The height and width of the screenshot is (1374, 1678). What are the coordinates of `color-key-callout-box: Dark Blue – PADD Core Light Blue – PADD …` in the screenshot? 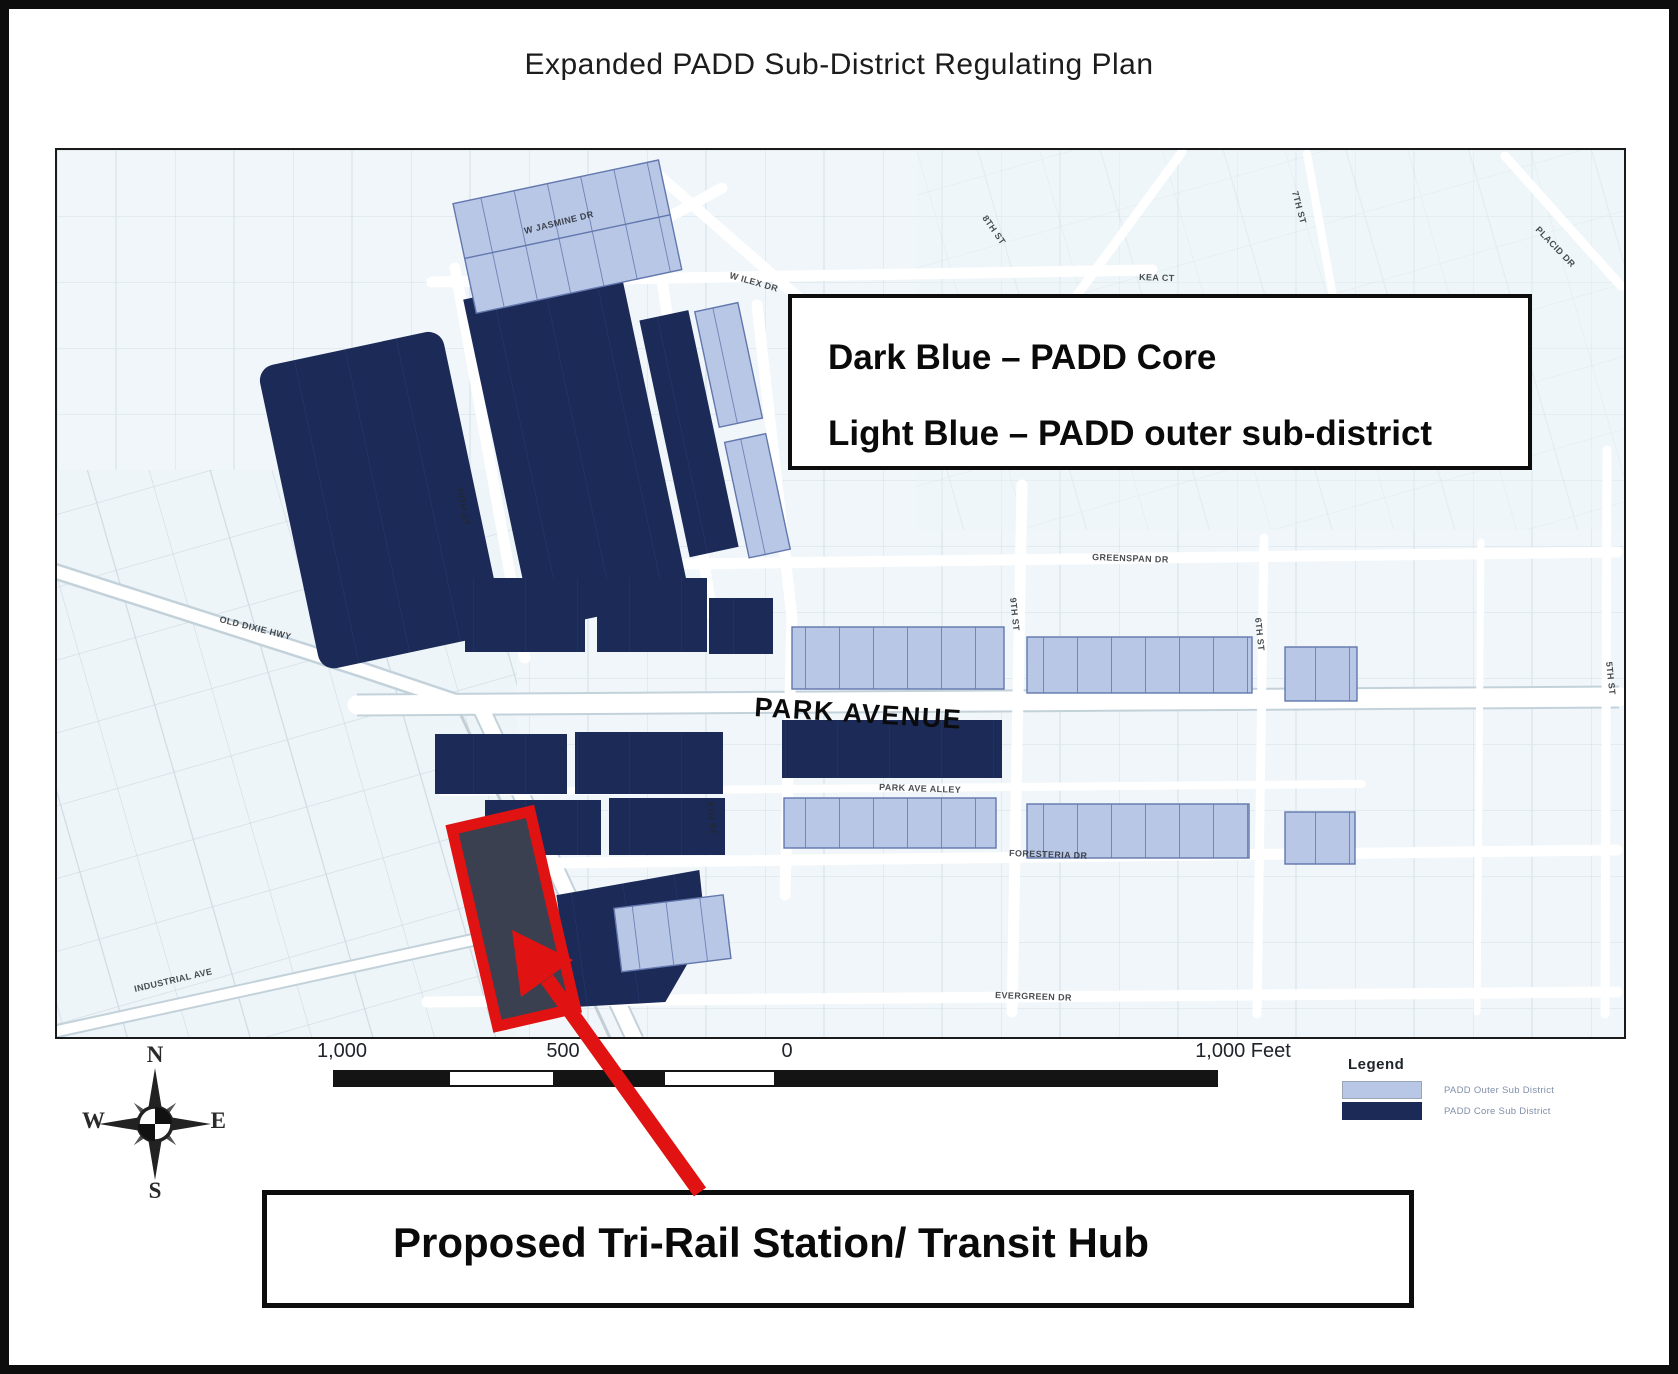 It's located at (1160, 382).